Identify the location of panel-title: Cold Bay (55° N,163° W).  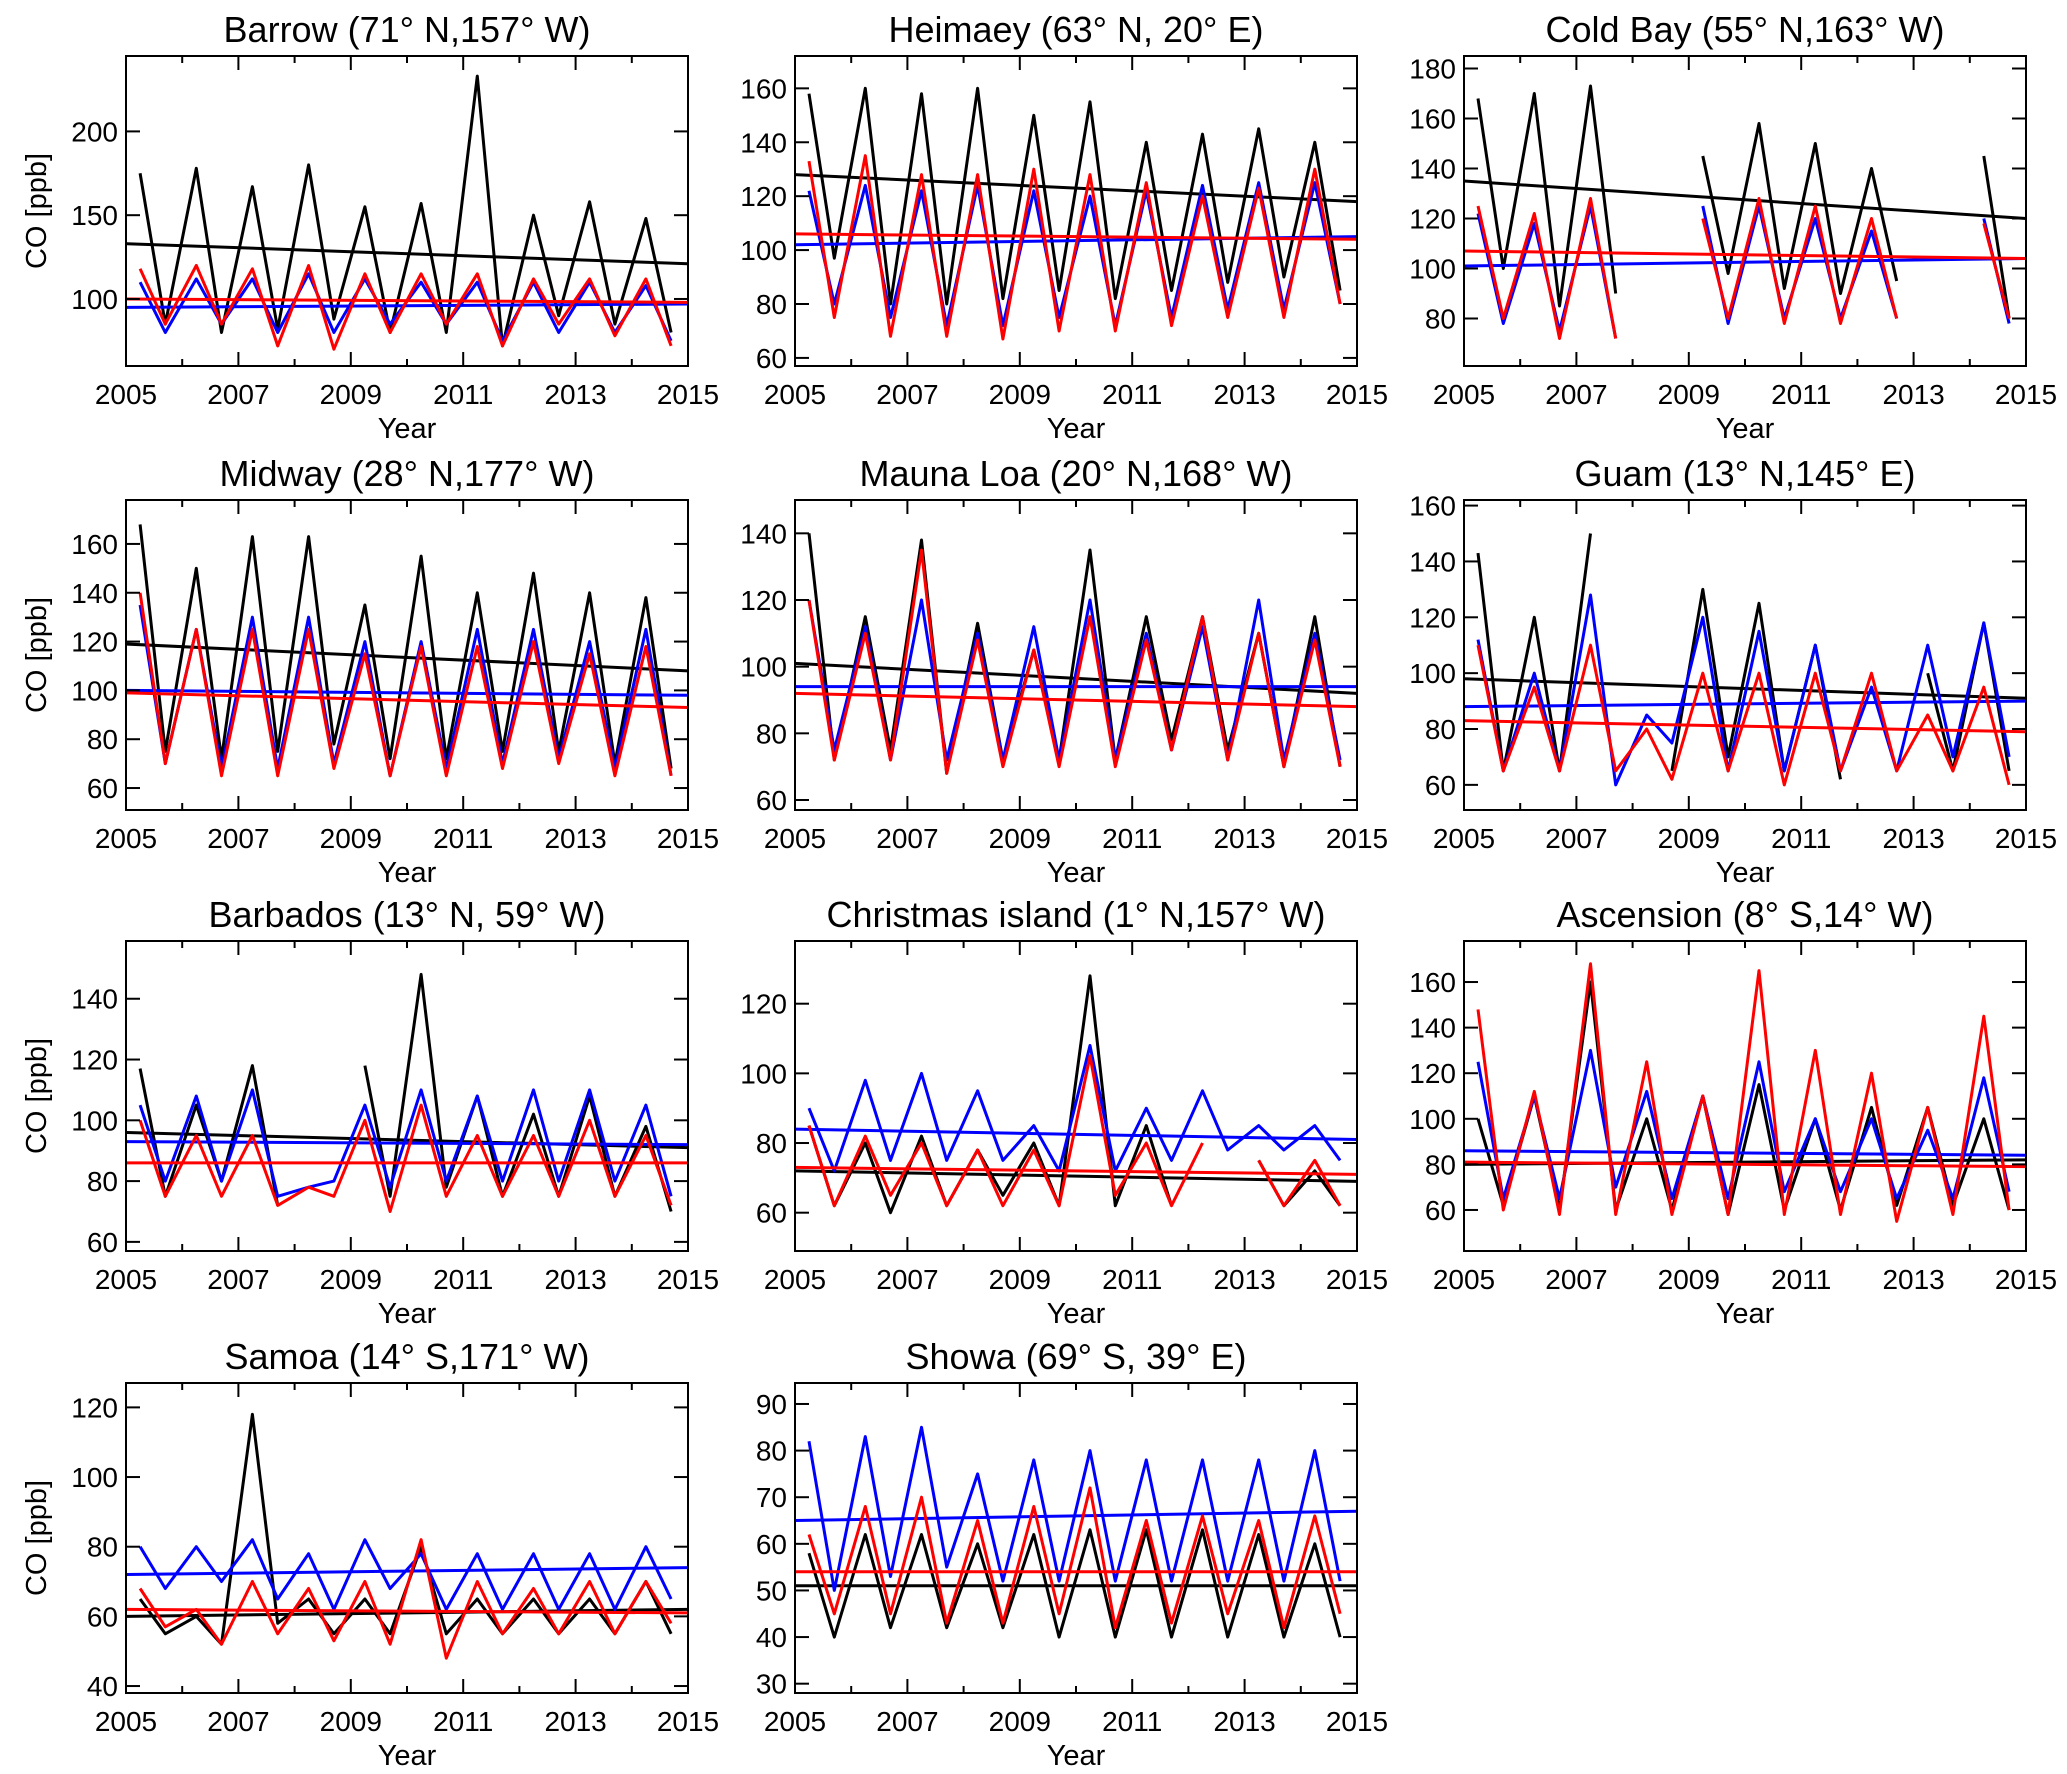
(1745, 29).